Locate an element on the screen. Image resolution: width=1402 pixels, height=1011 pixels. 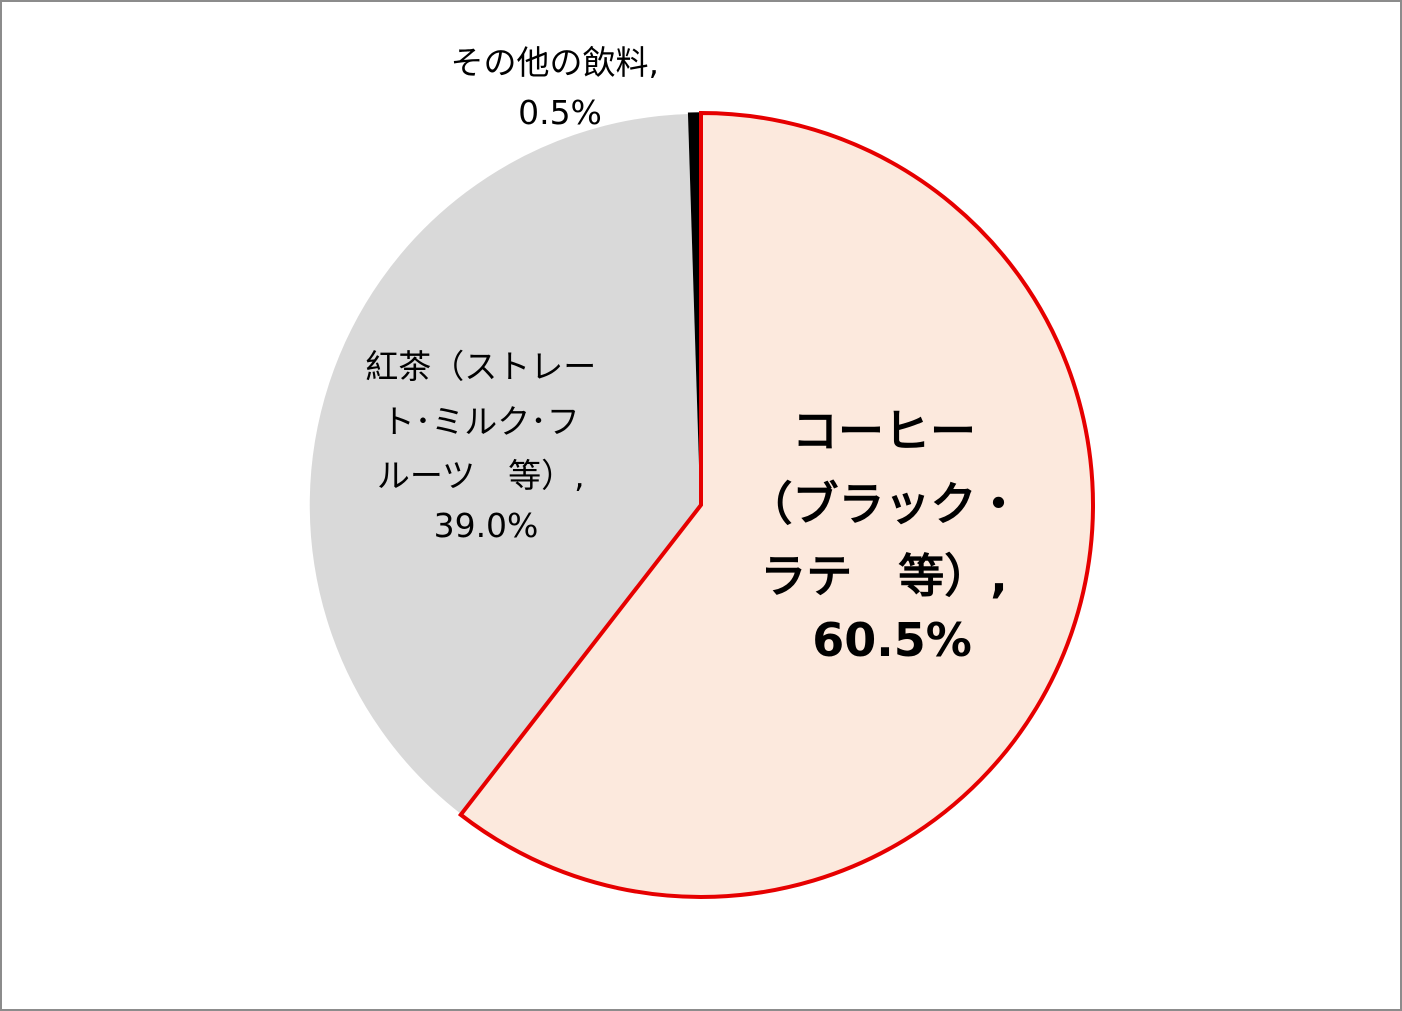
slice-label-tea-line-3: ルーツ 等）, is located at coordinates (481, 475).